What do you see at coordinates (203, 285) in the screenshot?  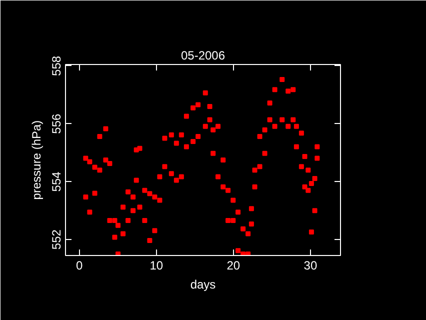 I see `x-axis-title: days` at bounding box center [203, 285].